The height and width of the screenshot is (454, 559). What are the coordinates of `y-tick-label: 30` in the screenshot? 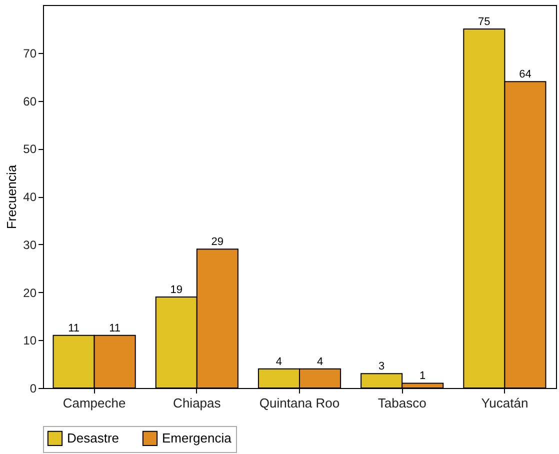 It's located at (30, 245).